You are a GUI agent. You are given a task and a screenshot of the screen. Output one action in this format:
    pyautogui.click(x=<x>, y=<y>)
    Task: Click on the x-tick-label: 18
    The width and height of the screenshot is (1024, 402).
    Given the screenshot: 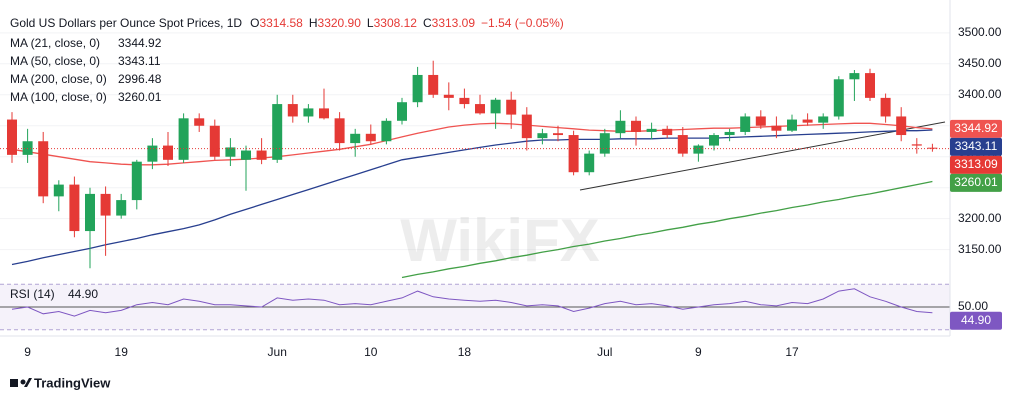 What is the action you would take?
    pyautogui.click(x=465, y=352)
    